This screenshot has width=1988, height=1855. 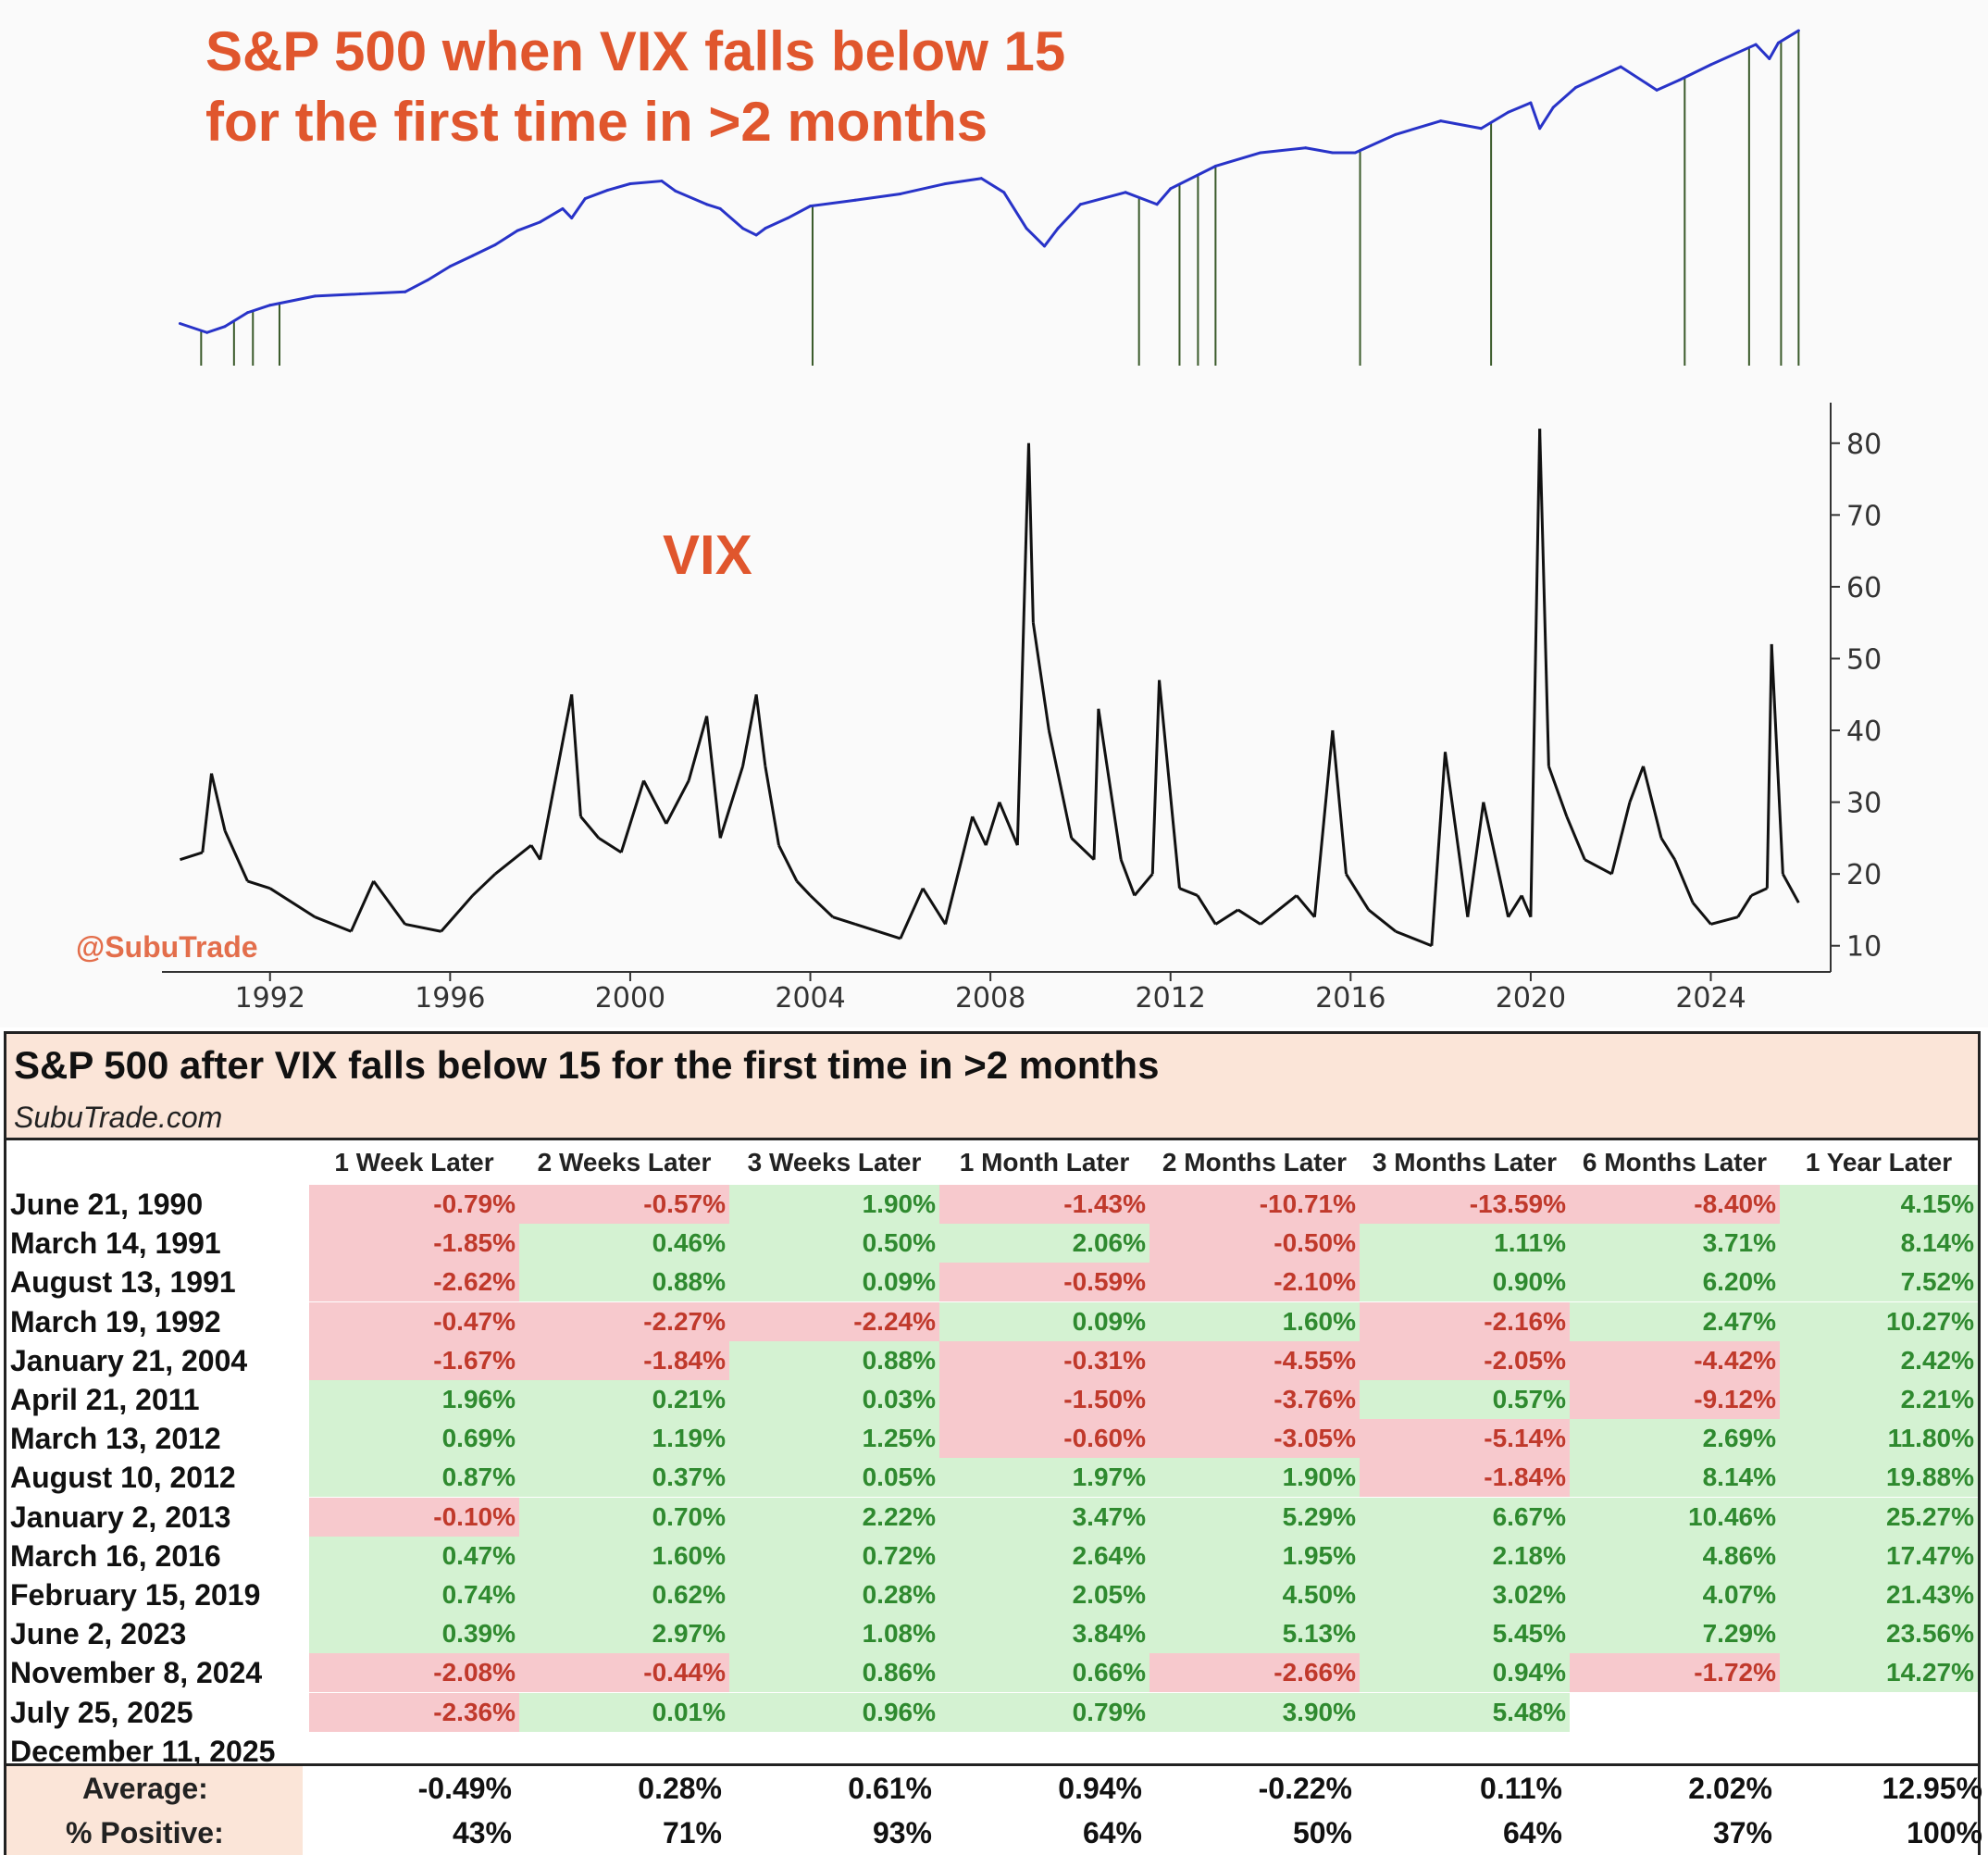 I want to click on vix-x-tick-label: 2012, so click(x=1171, y=998).